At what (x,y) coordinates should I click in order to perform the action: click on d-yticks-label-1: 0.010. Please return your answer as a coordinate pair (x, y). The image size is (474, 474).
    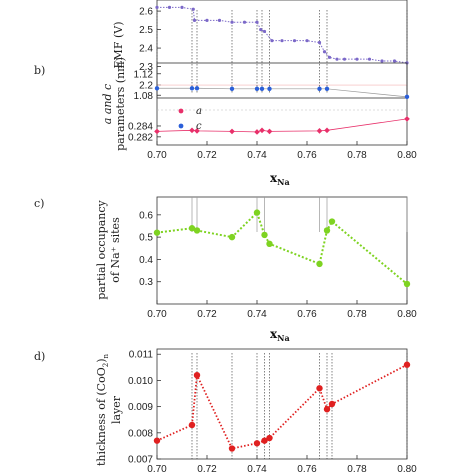
    Looking at the image, I should click on (140, 381).